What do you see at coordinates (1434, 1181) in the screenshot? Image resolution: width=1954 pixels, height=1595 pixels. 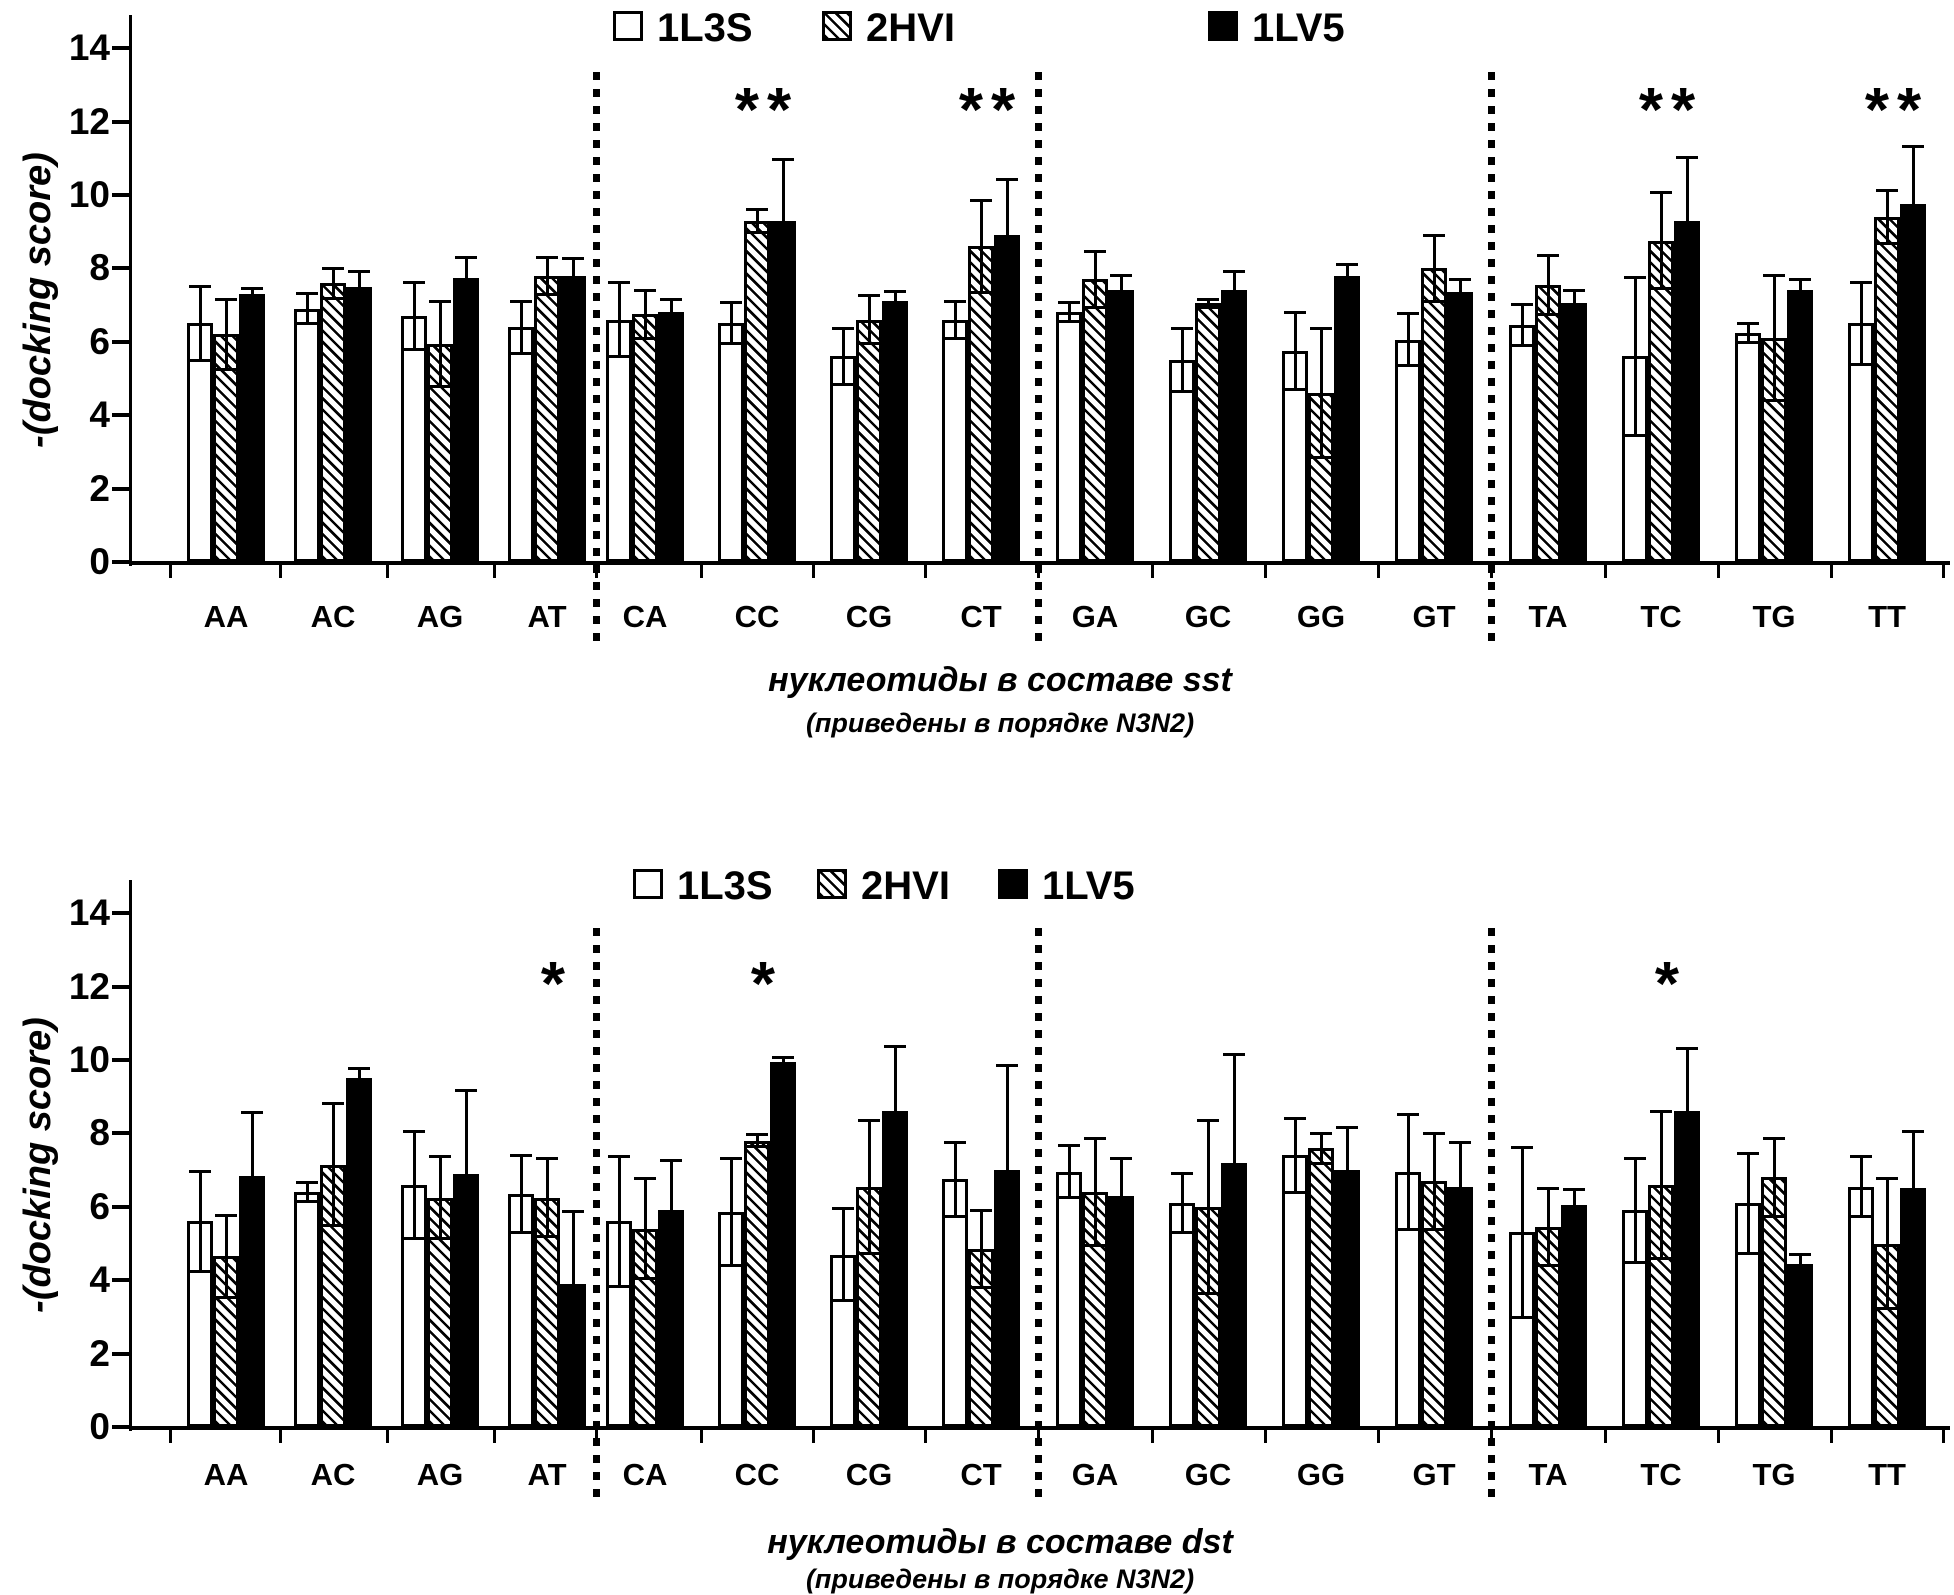 I see `error-bar-2hvi-GT` at bounding box center [1434, 1181].